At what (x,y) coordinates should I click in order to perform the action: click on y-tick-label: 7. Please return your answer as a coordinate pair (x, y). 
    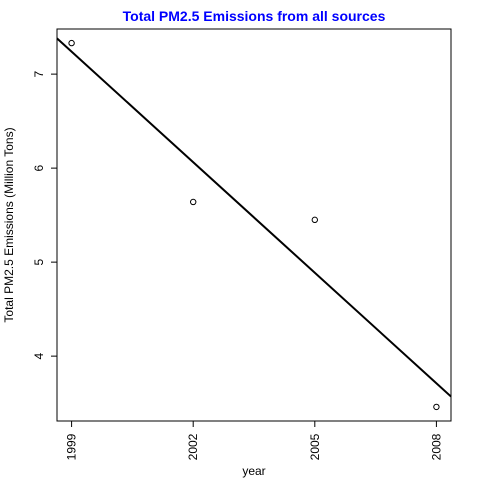
    Looking at the image, I should click on (39, 73).